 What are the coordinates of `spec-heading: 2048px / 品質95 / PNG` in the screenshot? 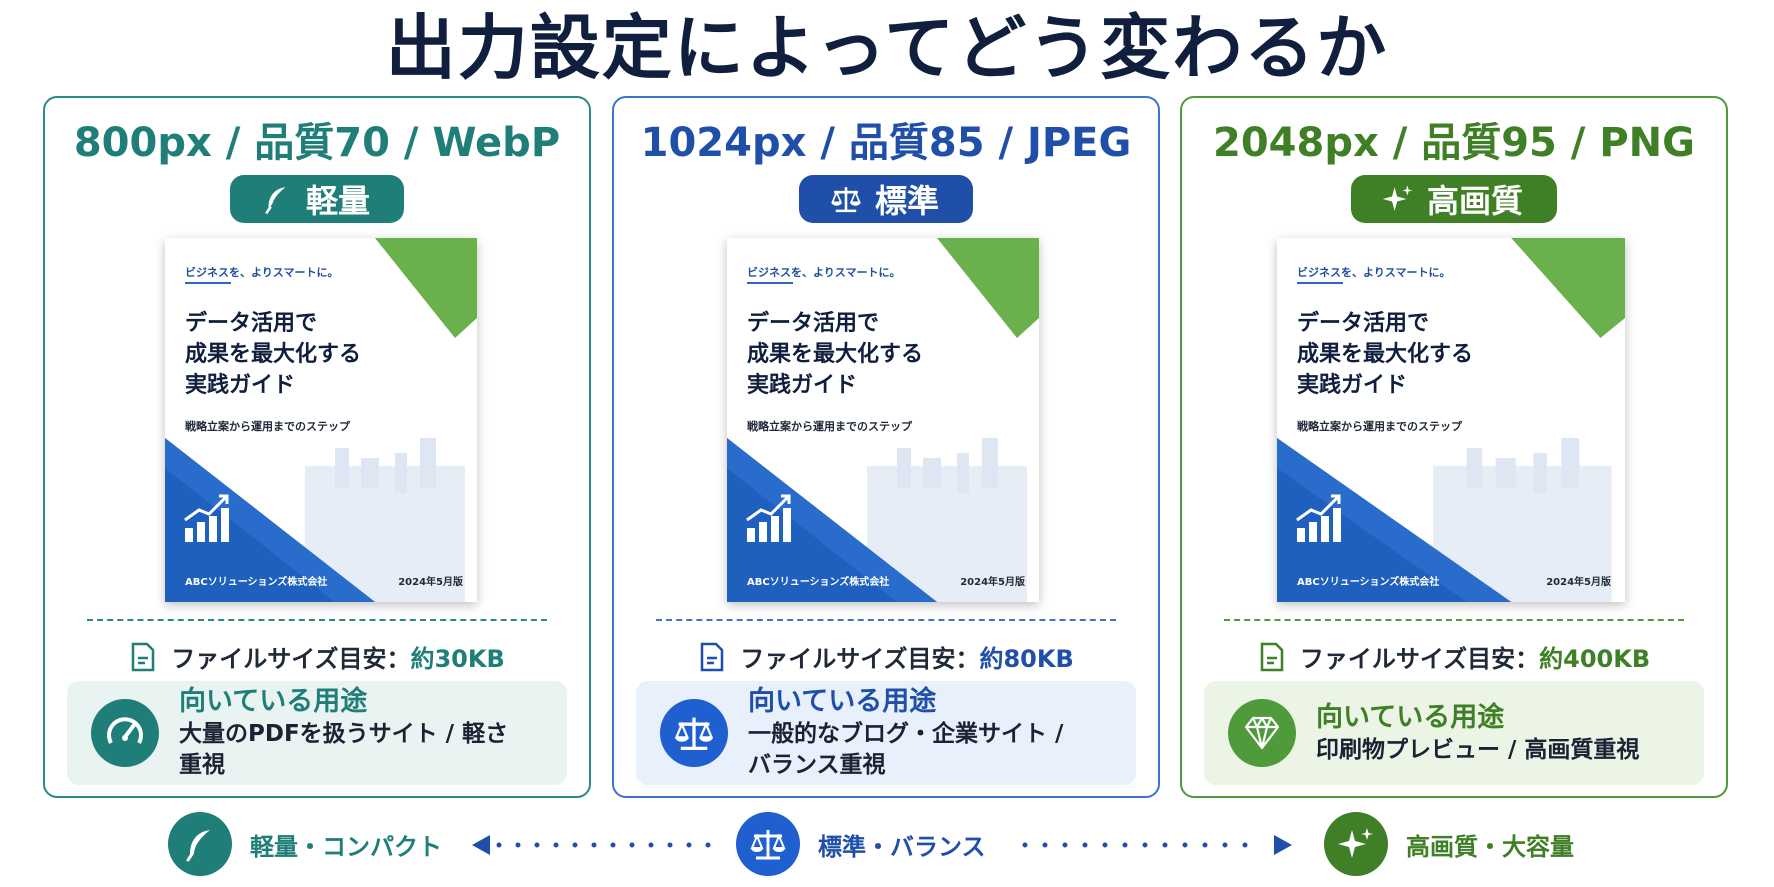 It's located at (1454, 143).